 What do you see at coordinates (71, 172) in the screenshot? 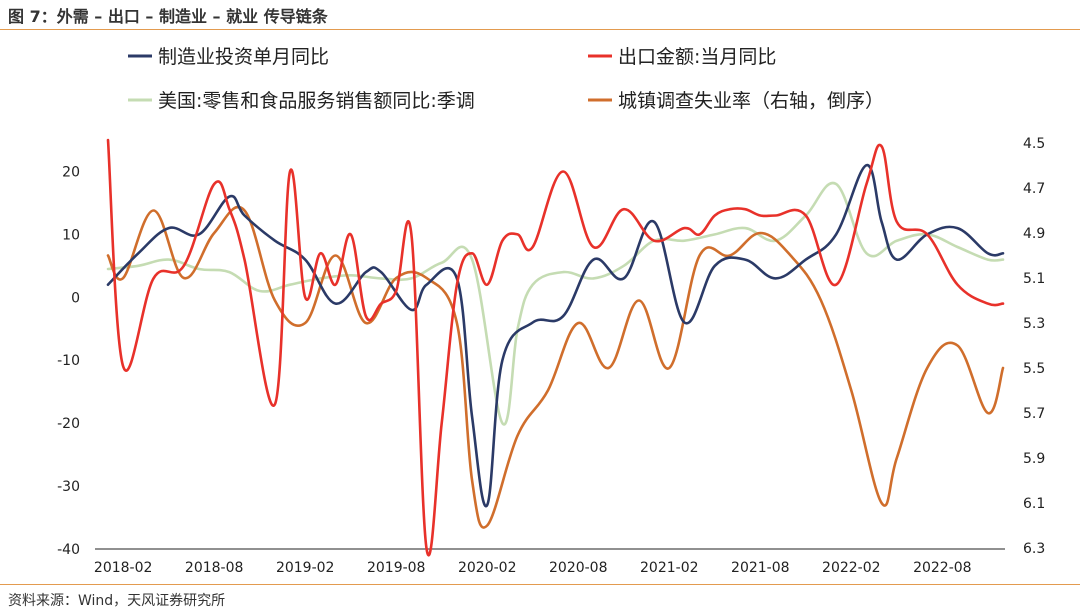
I see `left-tick-label: 20` at bounding box center [71, 172].